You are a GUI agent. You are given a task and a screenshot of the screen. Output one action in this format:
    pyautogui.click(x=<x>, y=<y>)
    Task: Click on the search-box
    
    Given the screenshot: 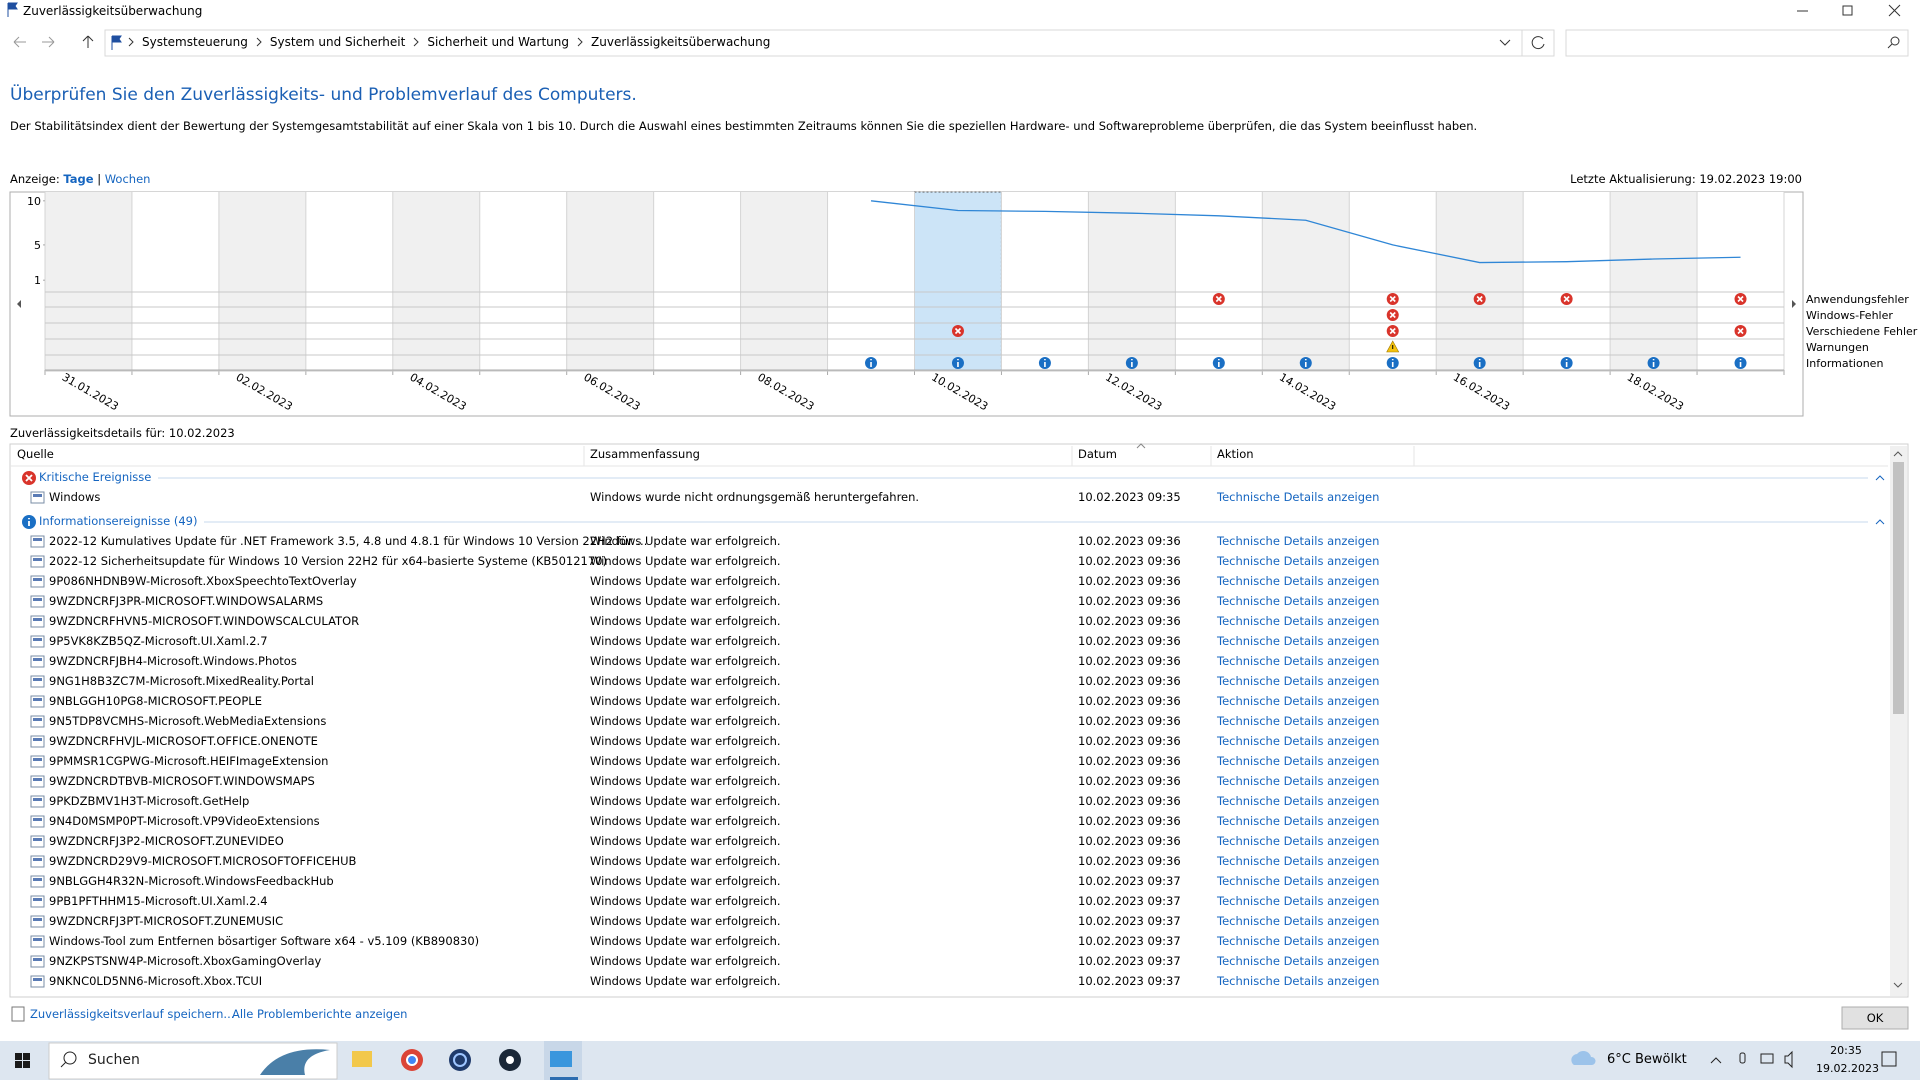 What is the action you would take?
    pyautogui.click(x=1737, y=43)
    